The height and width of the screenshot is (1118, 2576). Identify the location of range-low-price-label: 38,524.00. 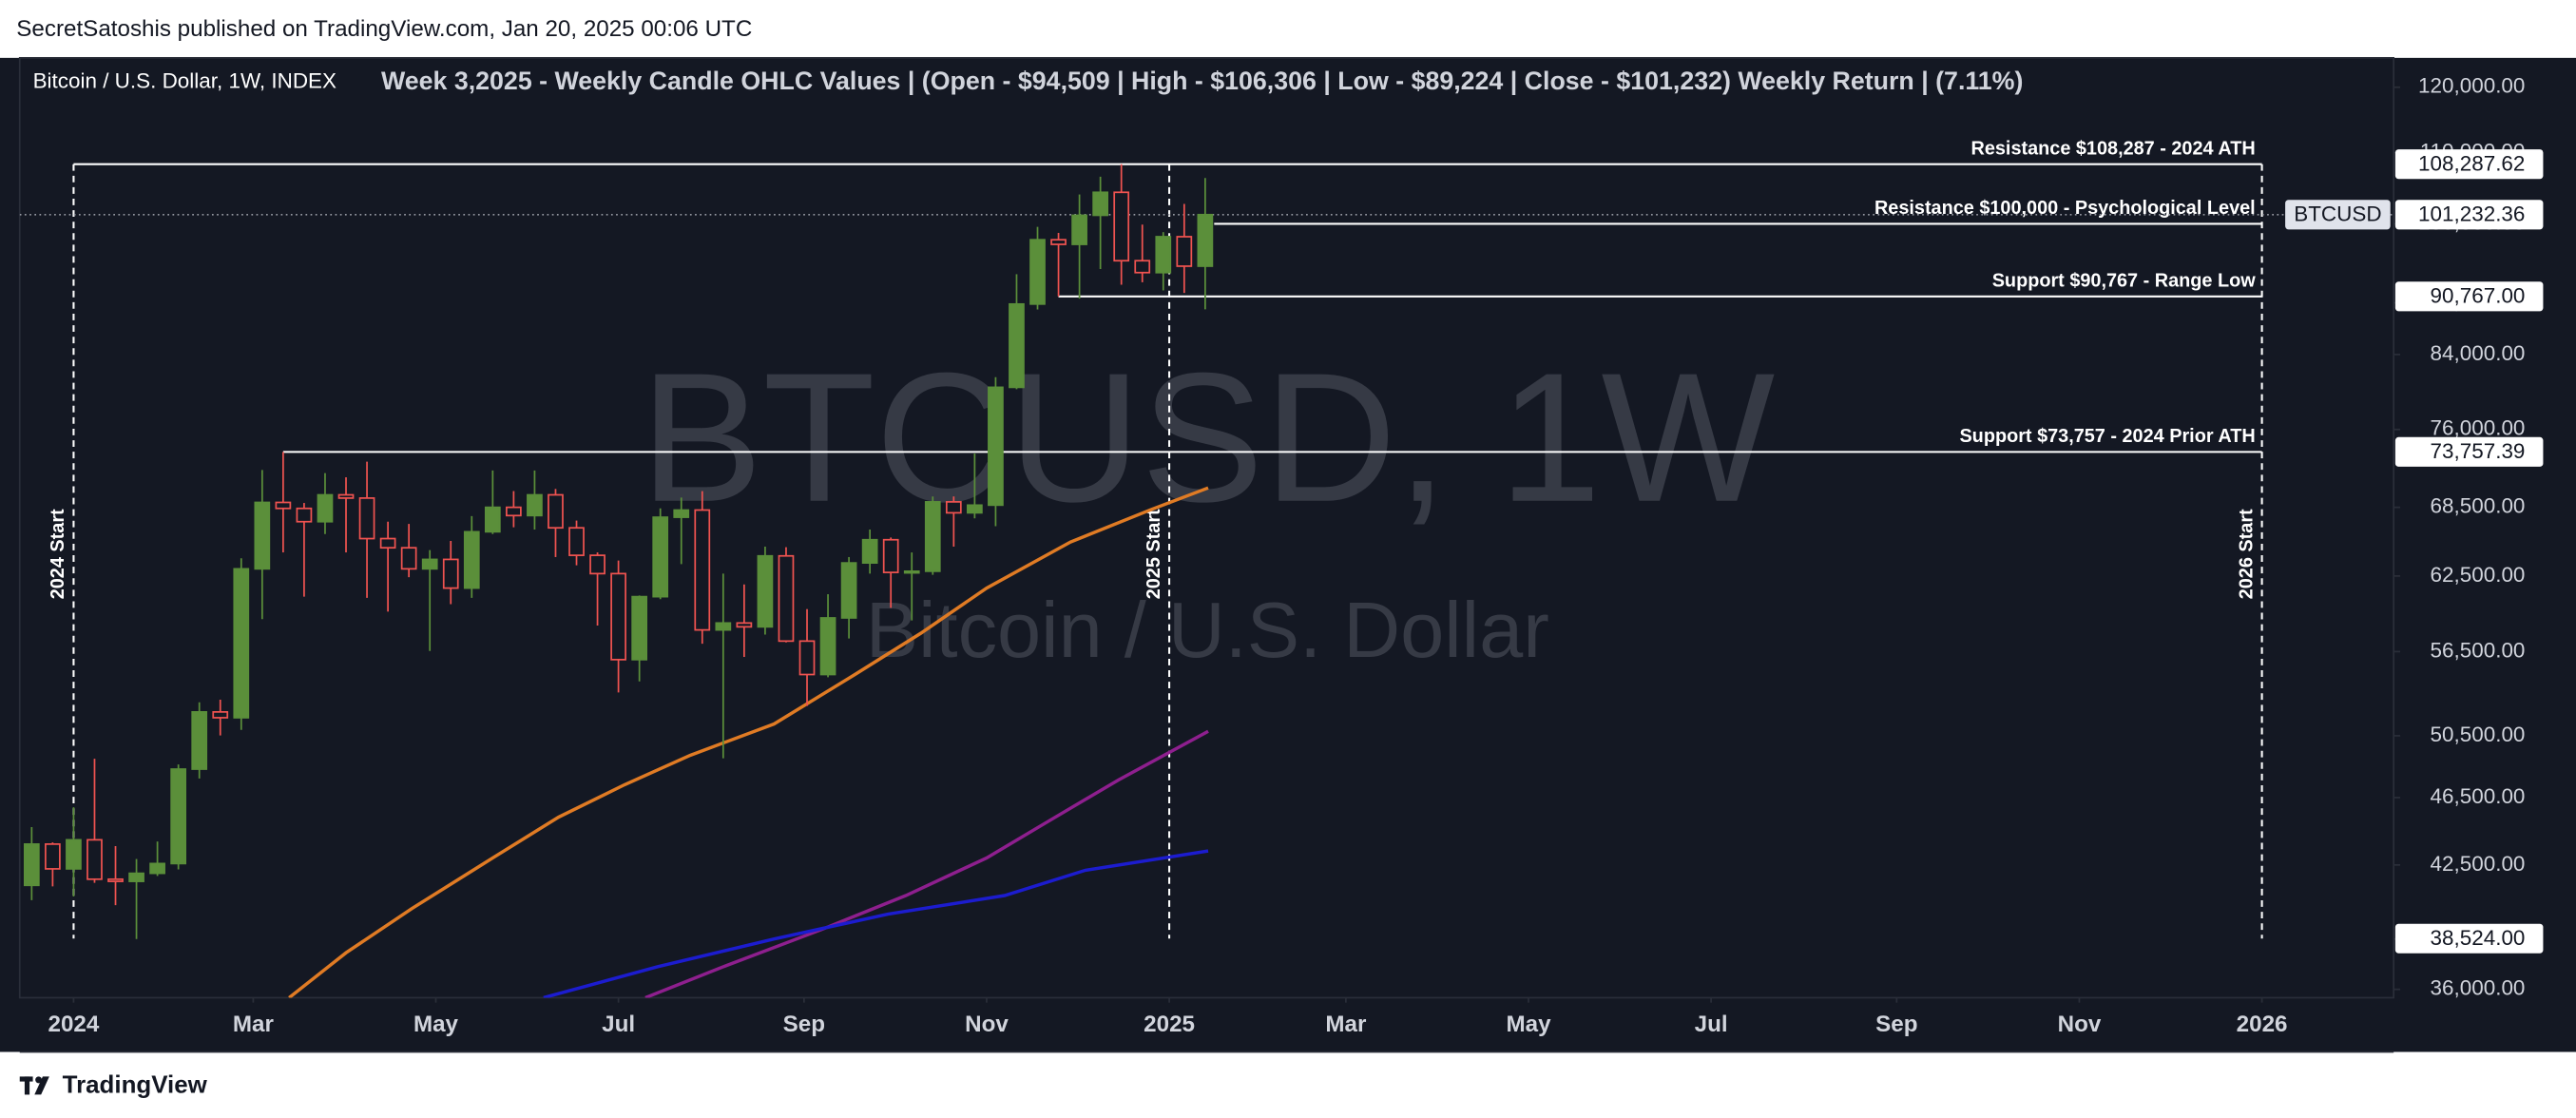
(2478, 938).